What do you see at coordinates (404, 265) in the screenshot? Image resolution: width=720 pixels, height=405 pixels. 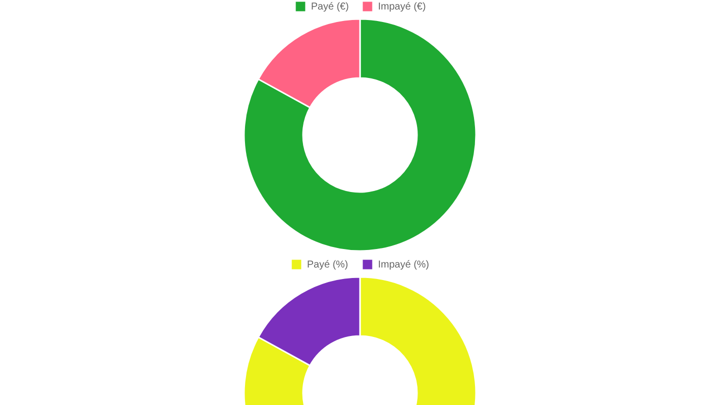 I see `legend-label: Impayé (%)` at bounding box center [404, 265].